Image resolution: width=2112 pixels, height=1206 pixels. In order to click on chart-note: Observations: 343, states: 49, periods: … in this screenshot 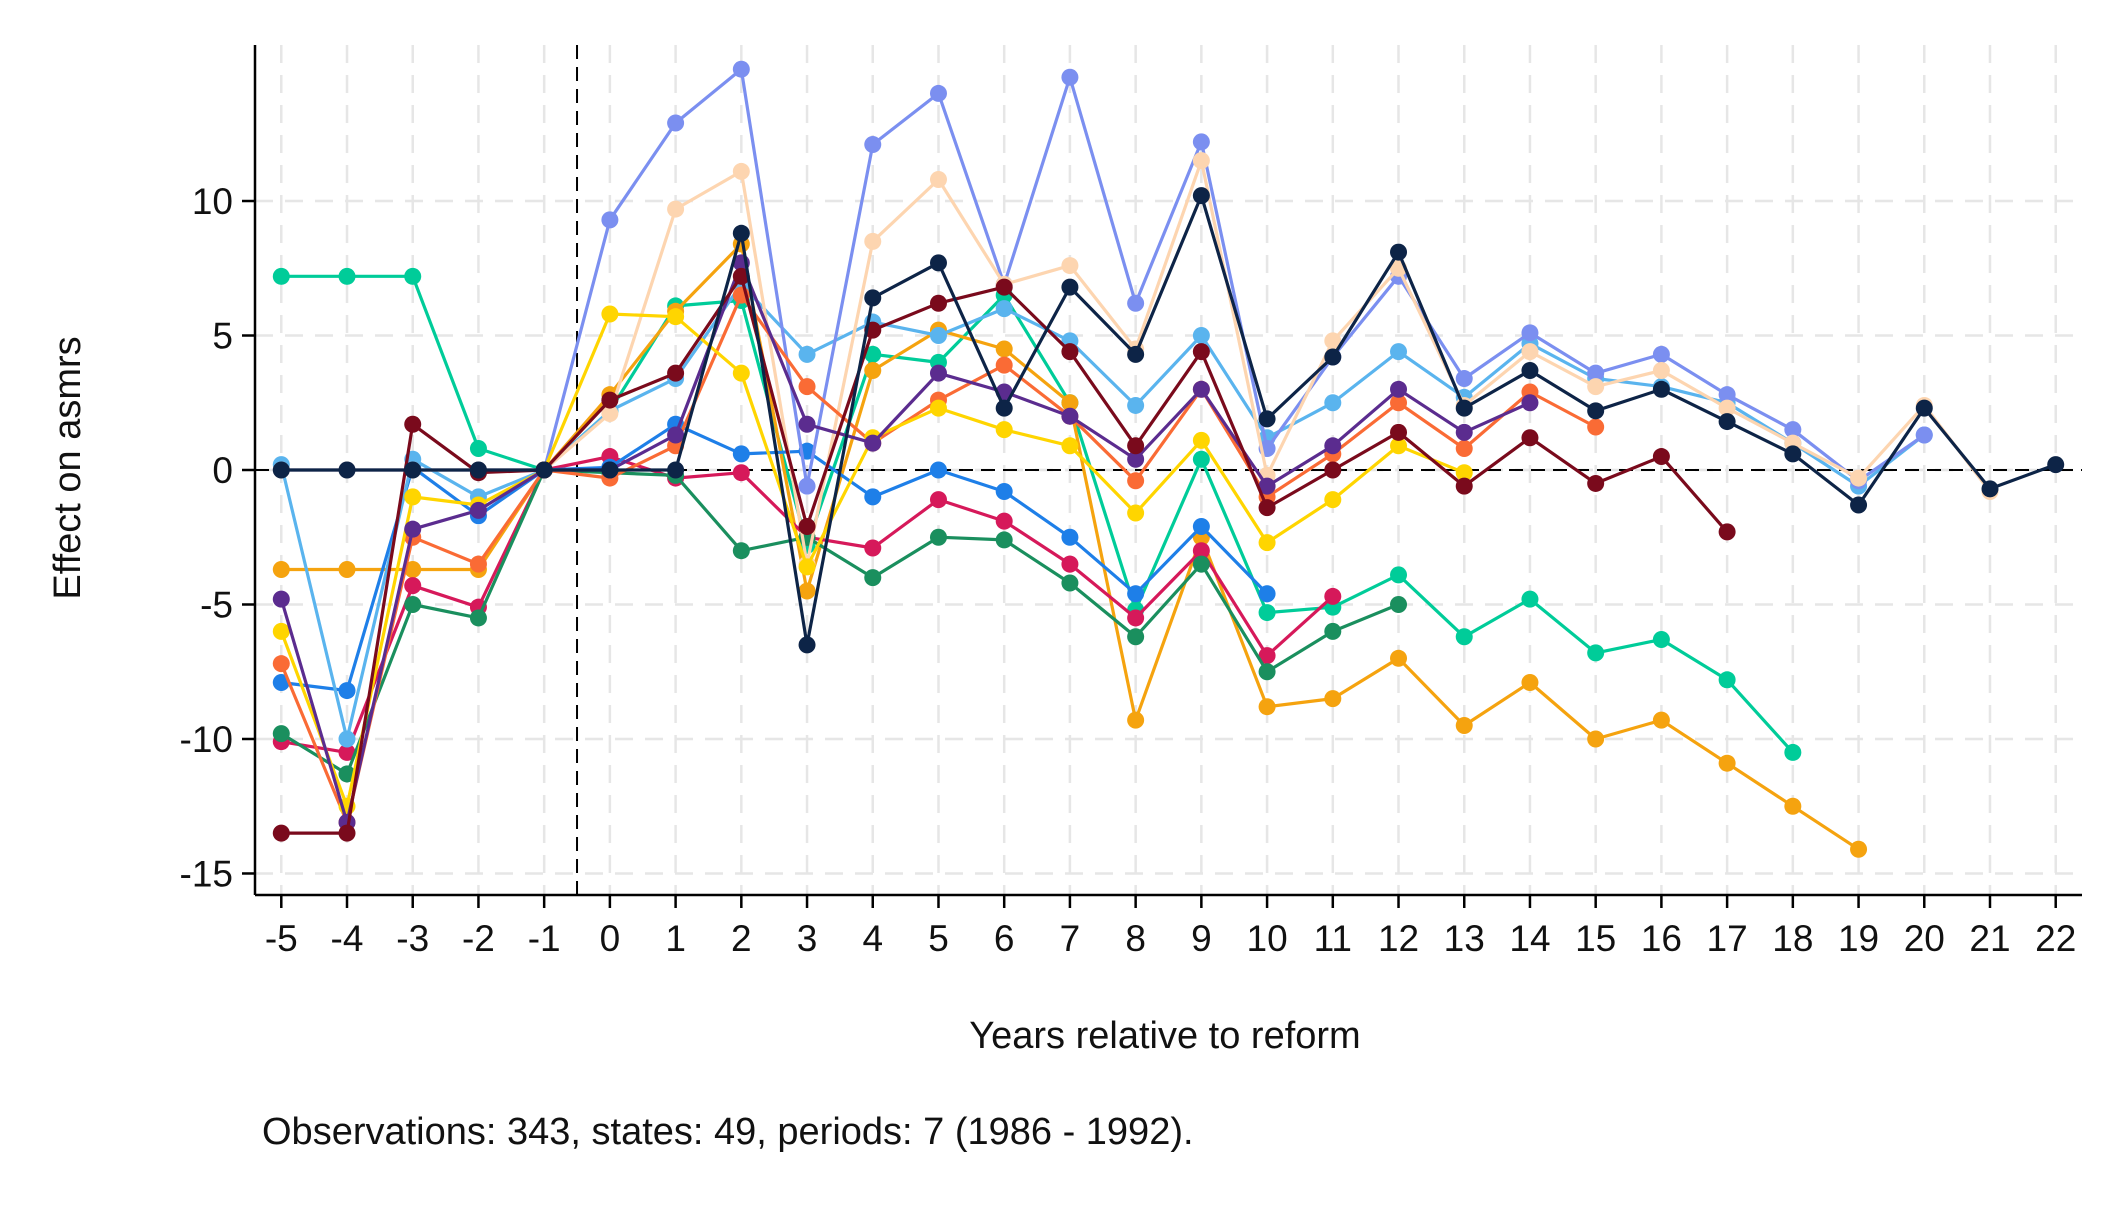, I will do `click(728, 1132)`.